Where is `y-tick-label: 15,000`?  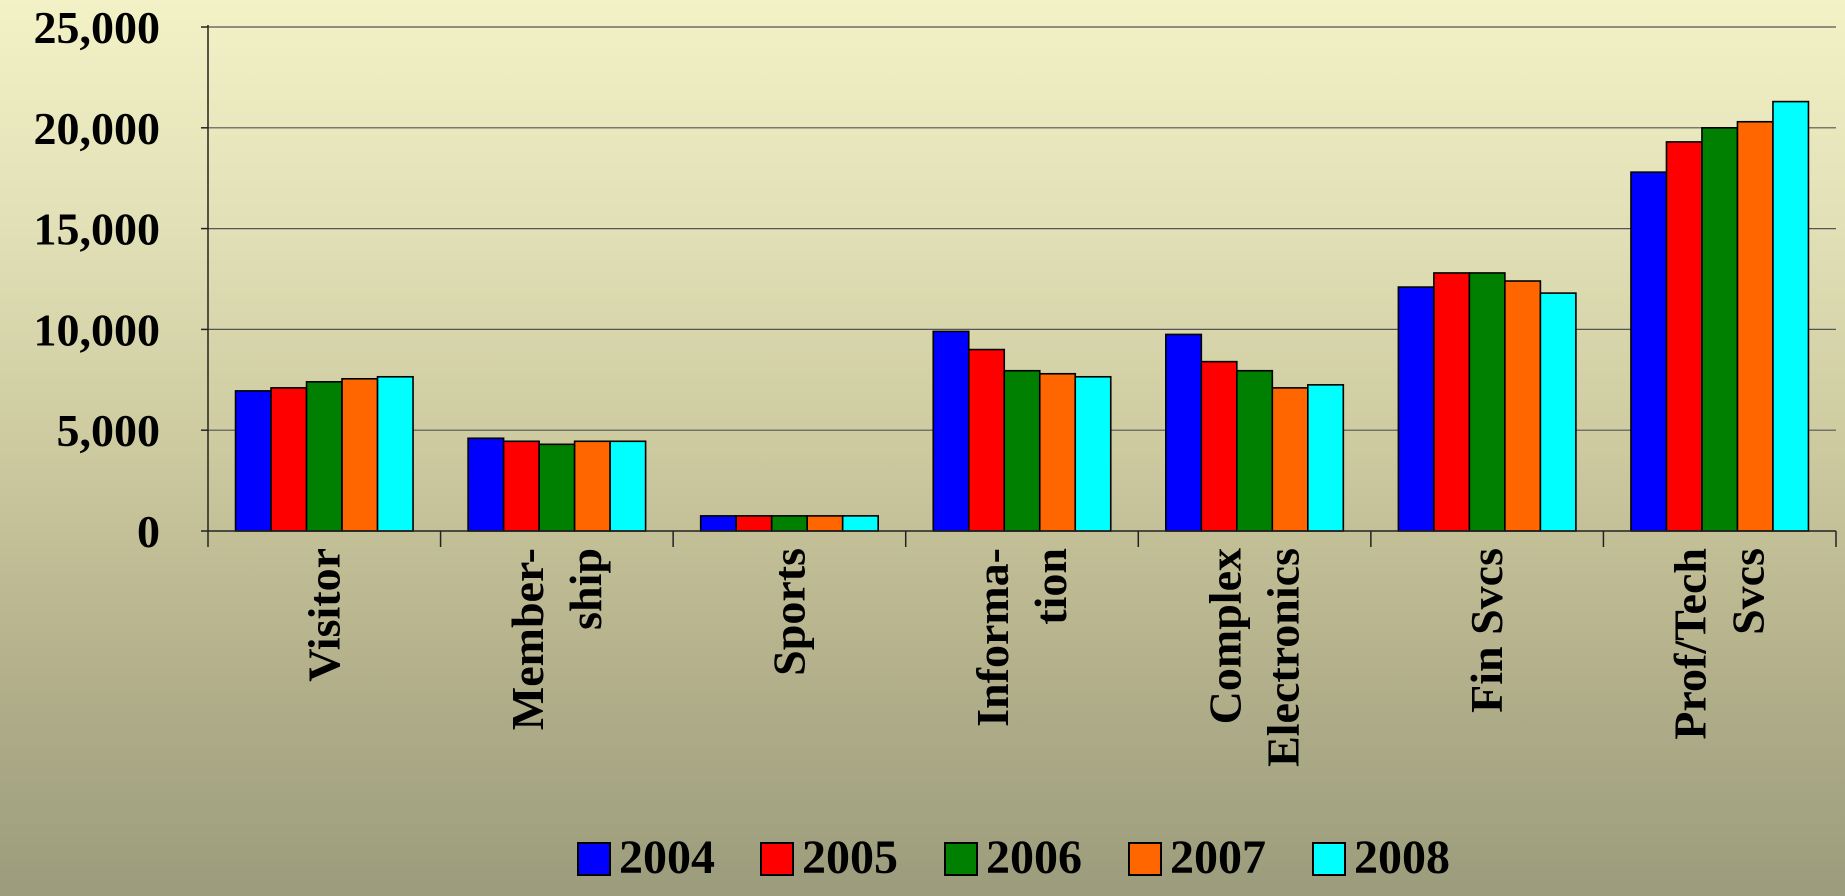 y-tick-label: 15,000 is located at coordinates (97, 229).